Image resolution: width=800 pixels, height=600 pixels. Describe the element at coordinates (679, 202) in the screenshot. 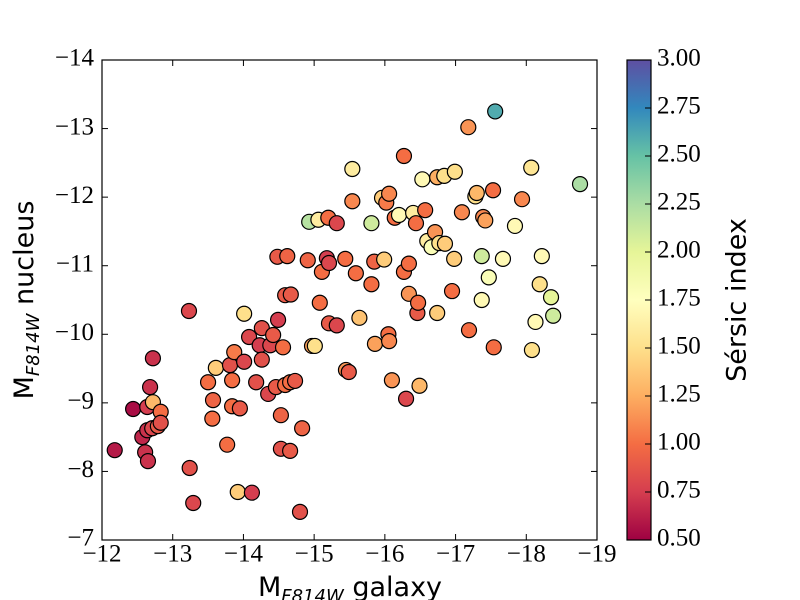

I see `colorbar-tick-label: 2.25` at that location.